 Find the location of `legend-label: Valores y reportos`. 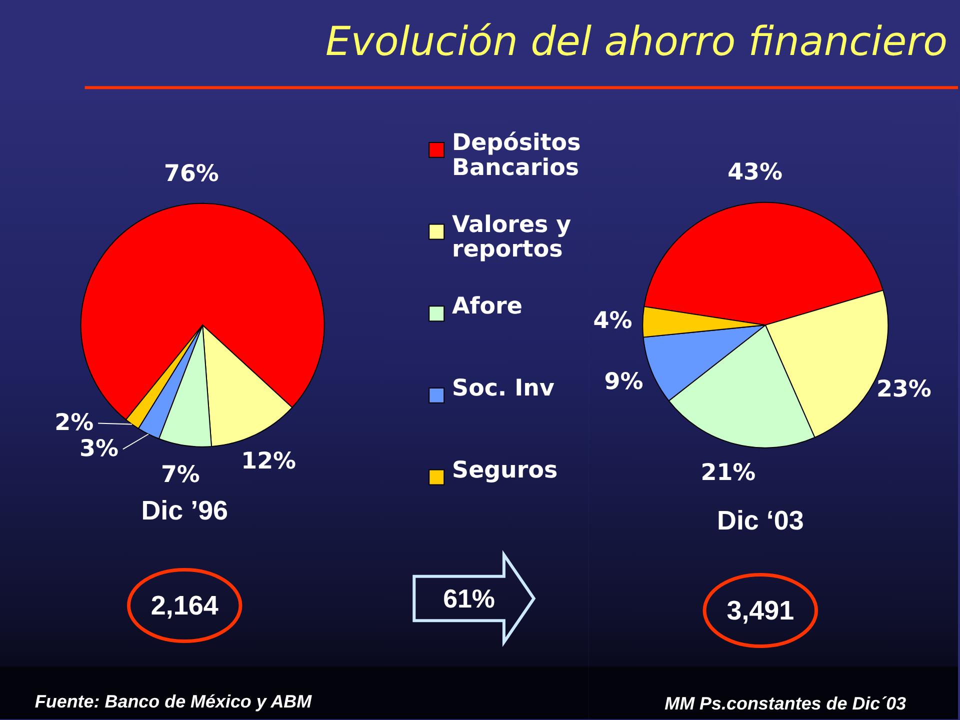

legend-label: Valores y reportos is located at coordinates (512, 237).